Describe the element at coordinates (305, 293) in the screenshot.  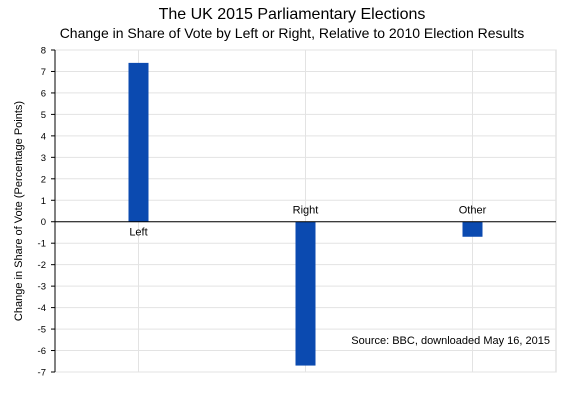
I see `bar-right` at that location.